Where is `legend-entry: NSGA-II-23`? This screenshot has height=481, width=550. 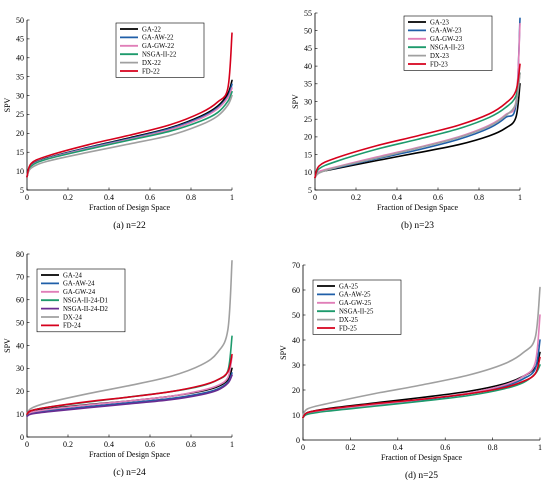 legend-entry: NSGA-II-23 is located at coordinates (447, 48).